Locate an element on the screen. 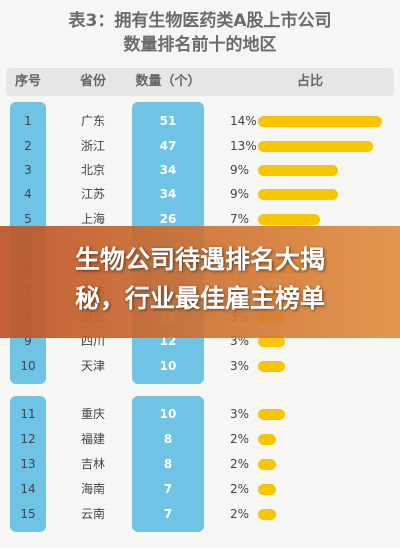 Image resolution: width=400 pixels, height=548 pixels. row-seq: 9 is located at coordinates (28, 341).